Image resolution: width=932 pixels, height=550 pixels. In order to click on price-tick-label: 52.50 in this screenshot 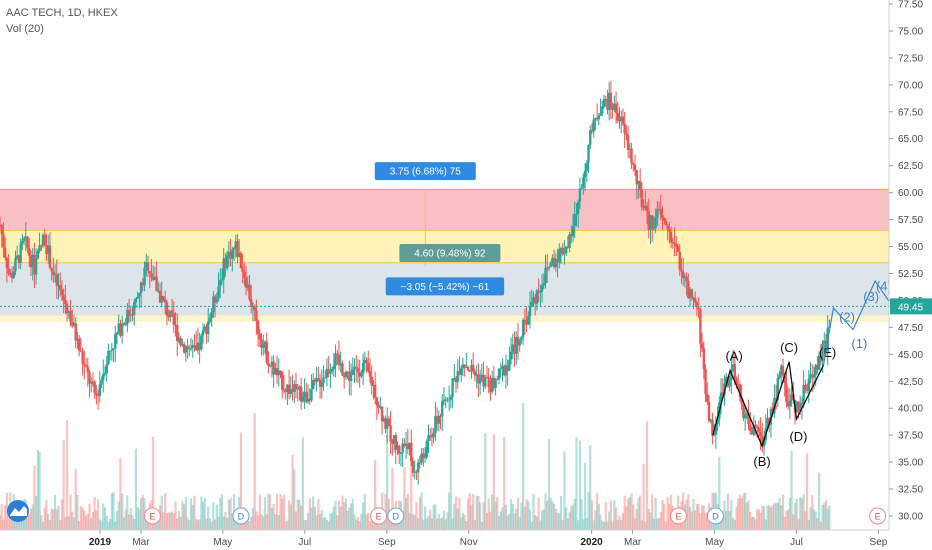, I will do `click(910, 274)`.